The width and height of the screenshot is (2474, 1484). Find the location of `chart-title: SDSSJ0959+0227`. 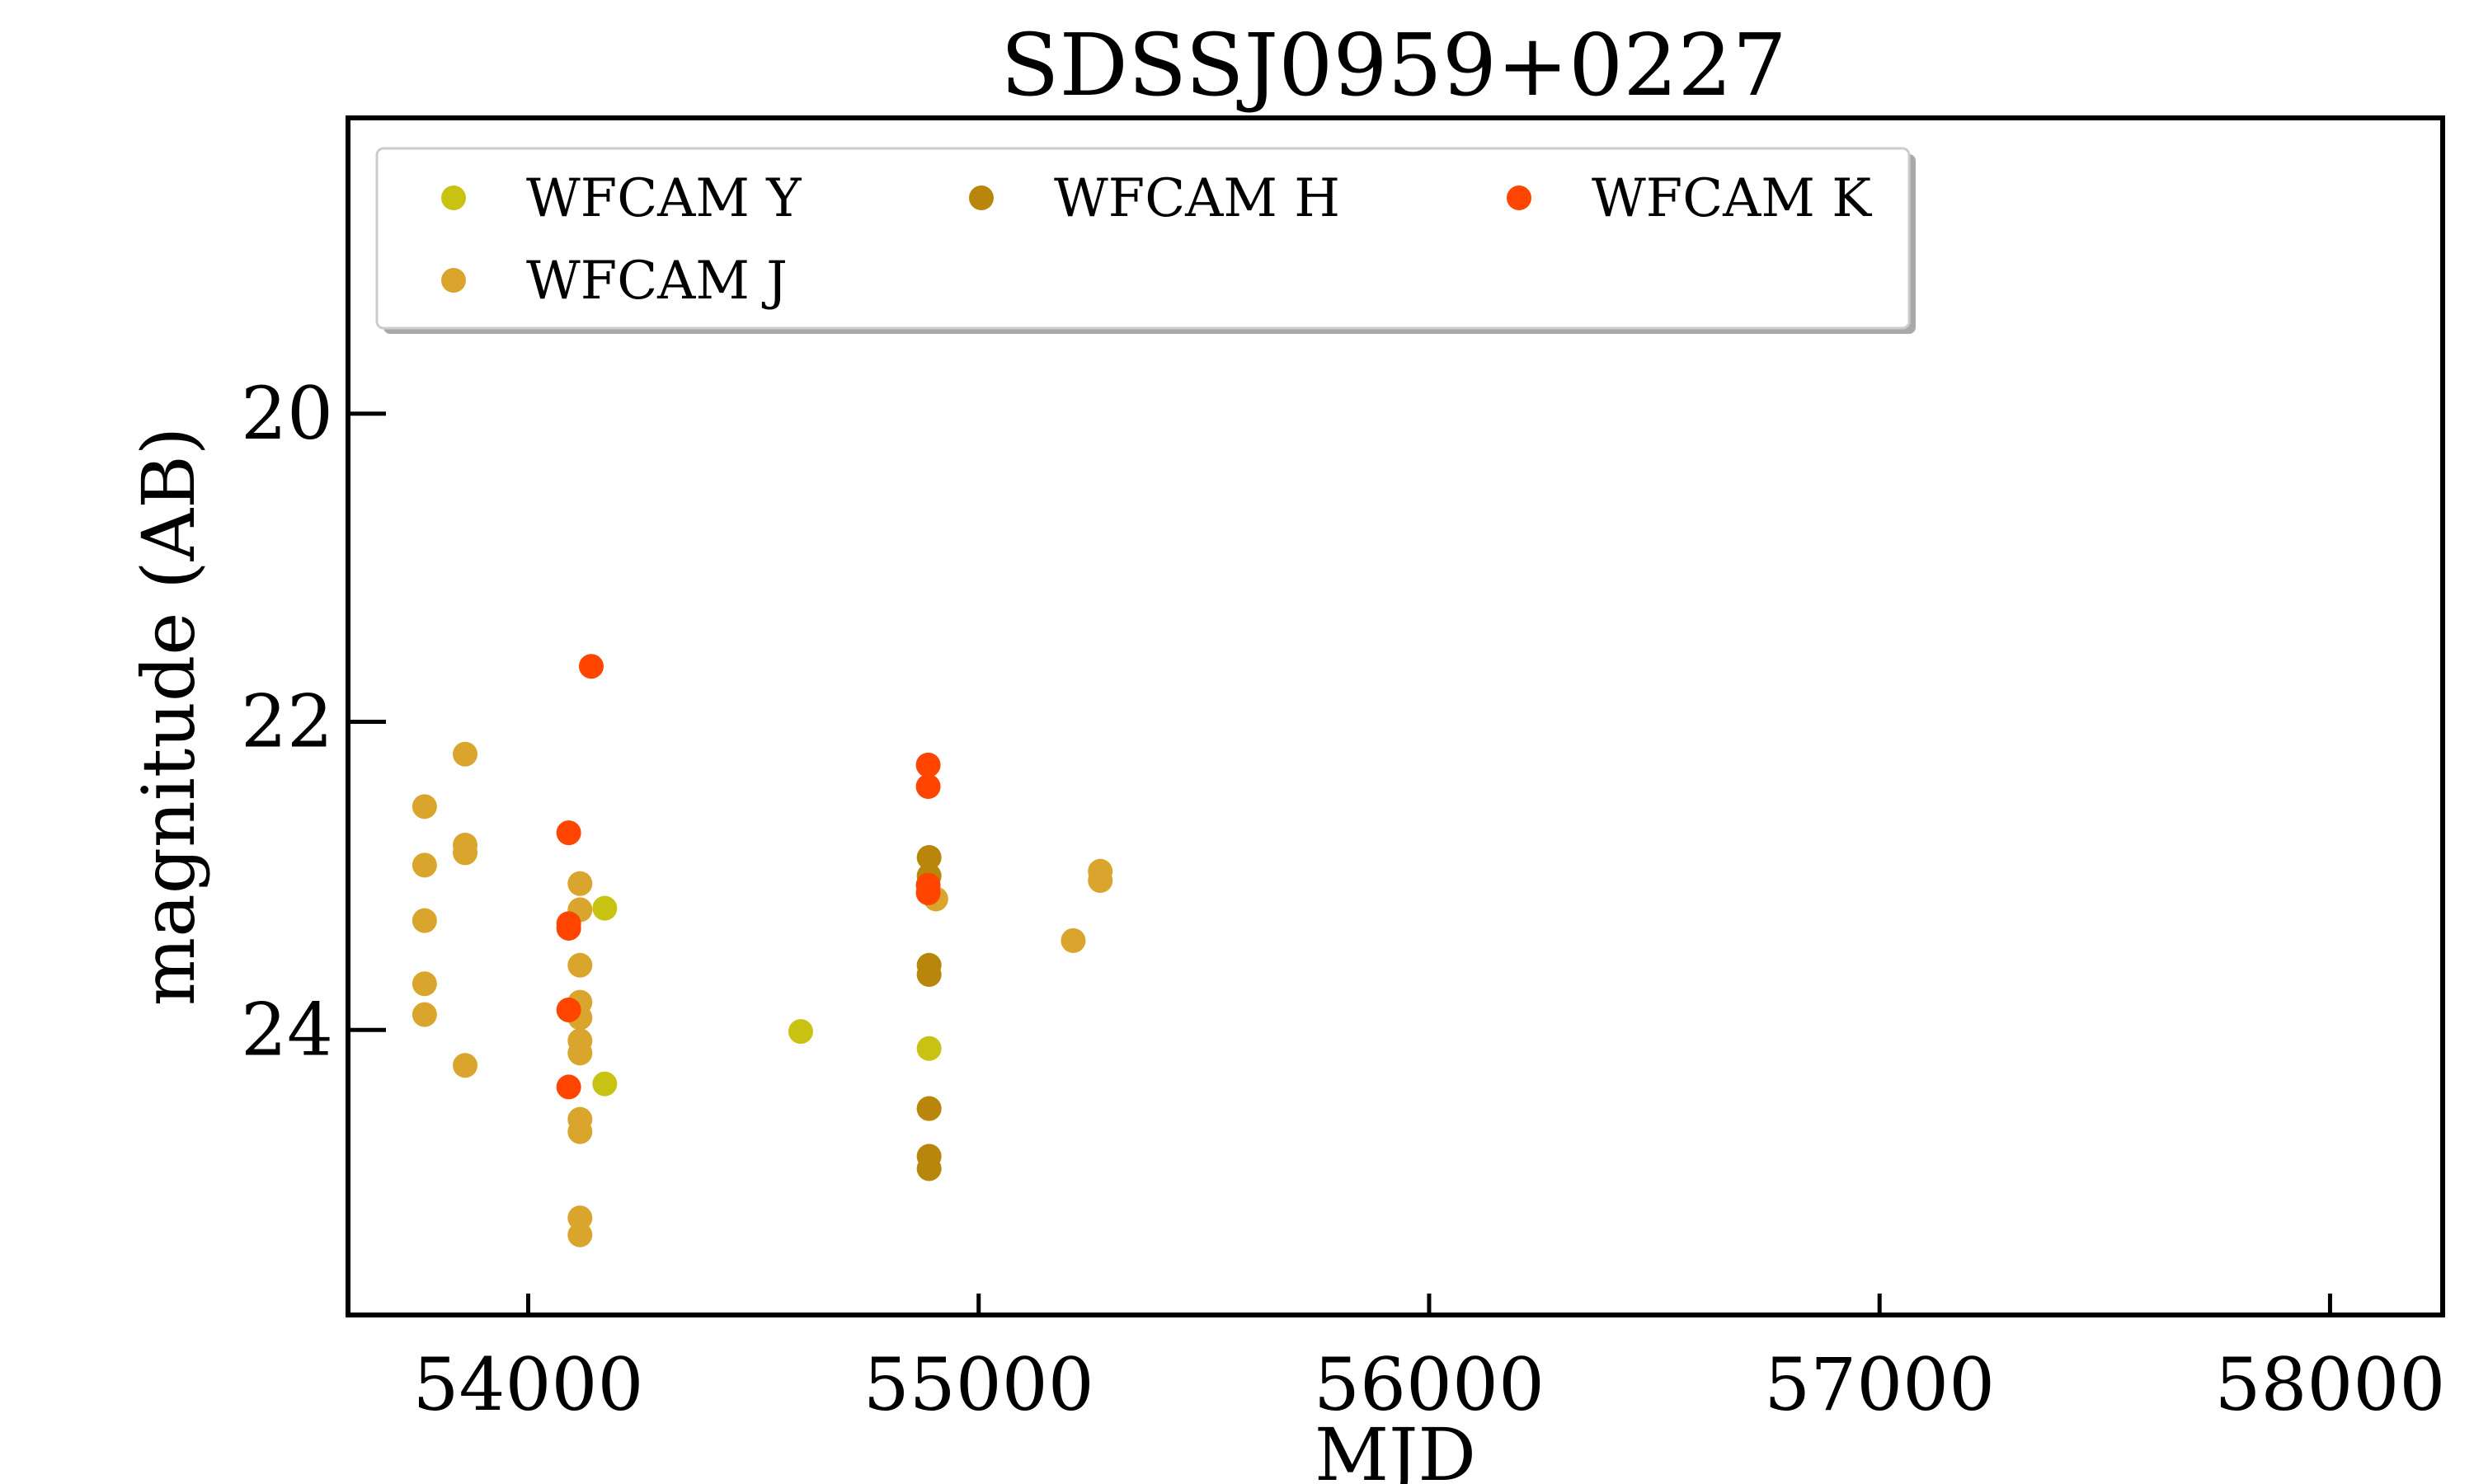

chart-title: SDSSJ0959+0227 is located at coordinates (1393, 65).